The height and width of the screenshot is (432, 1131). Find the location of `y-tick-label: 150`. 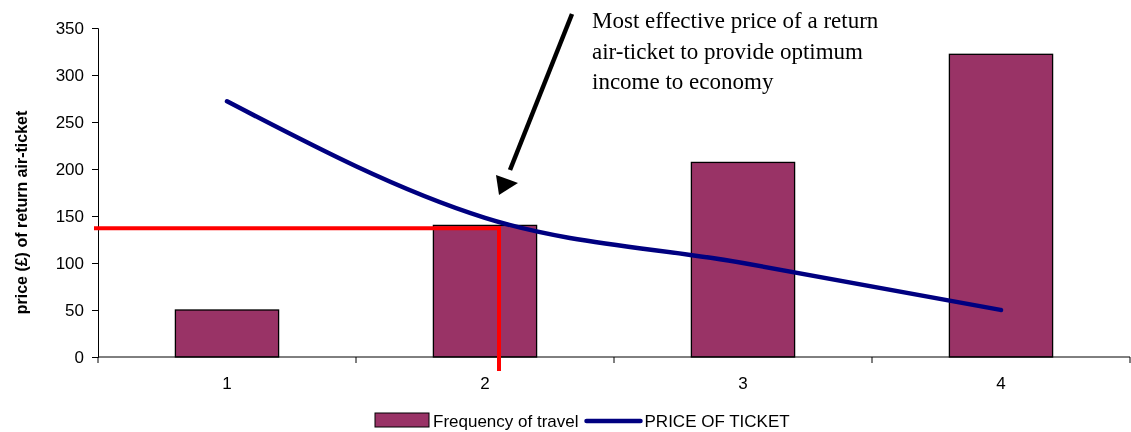

y-tick-label: 150 is located at coordinates (69, 216).